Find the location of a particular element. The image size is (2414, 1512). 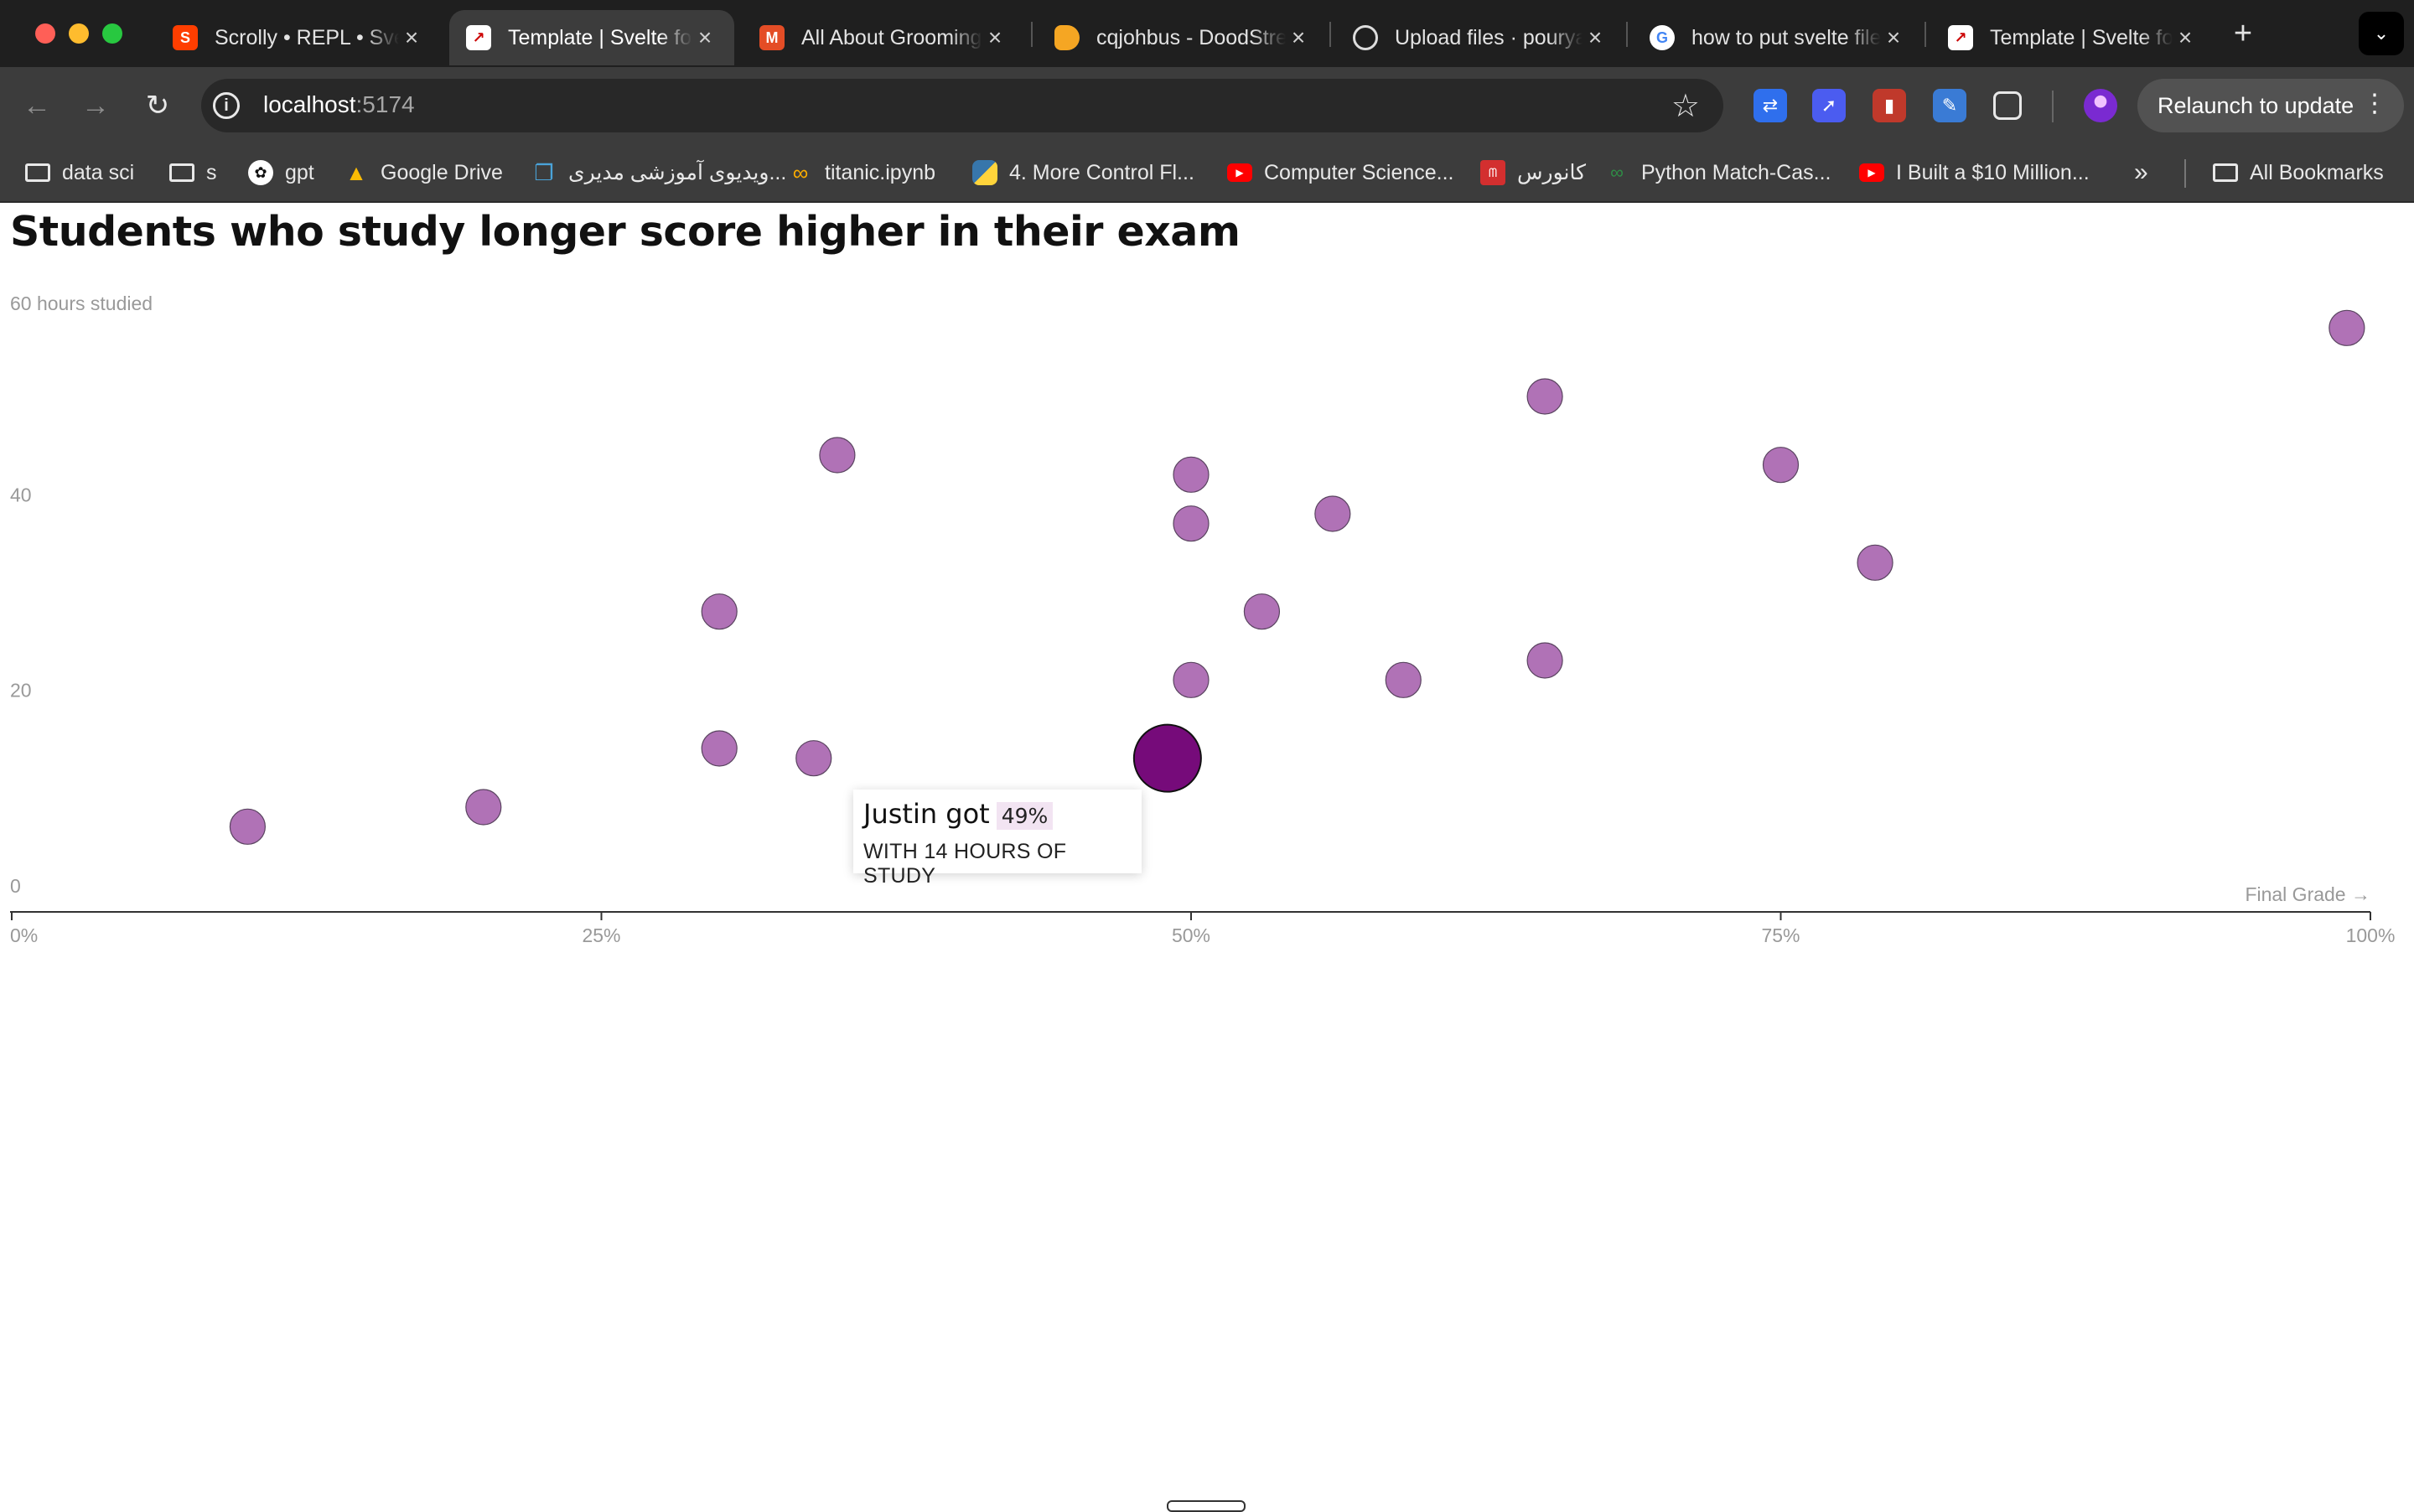

bookmark-label: Google Drive is located at coordinates (442, 172).